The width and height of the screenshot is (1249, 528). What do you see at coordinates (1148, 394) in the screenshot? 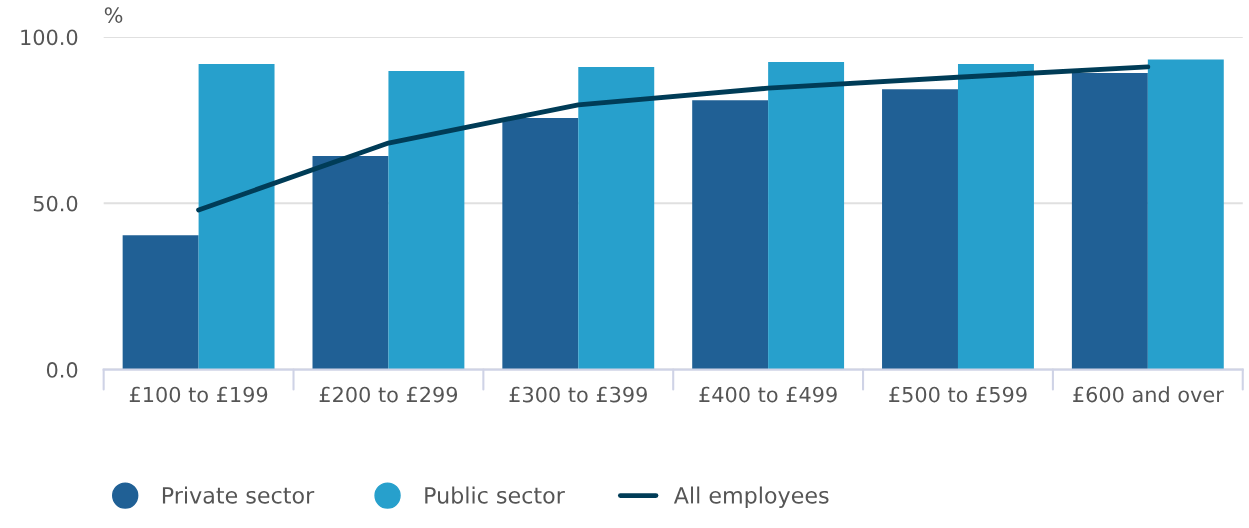
I see `x-tick-label: £600 and over` at bounding box center [1148, 394].